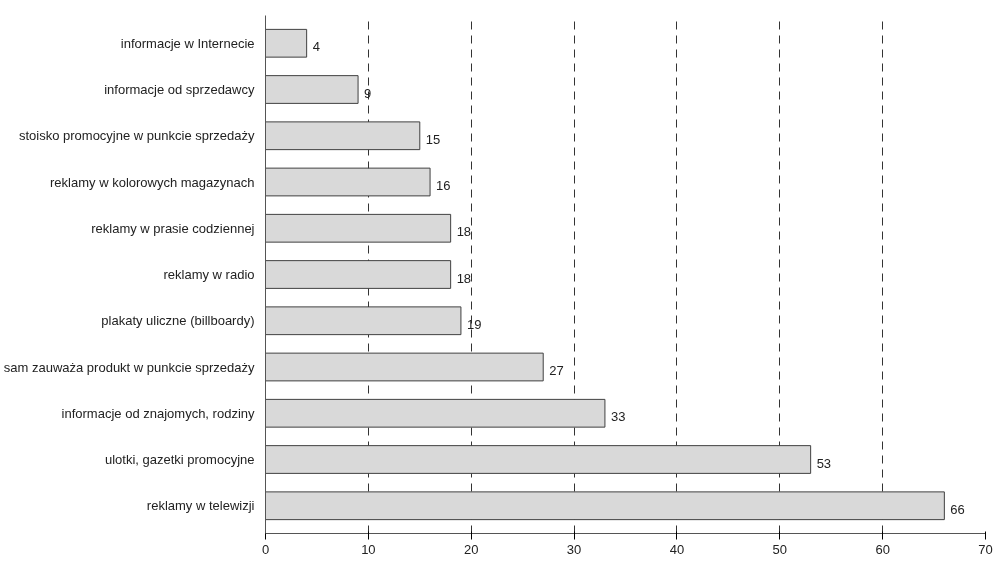 The width and height of the screenshot is (1007, 565). Describe the element at coordinates (443, 185) in the screenshot. I see `data-label: 16` at that location.